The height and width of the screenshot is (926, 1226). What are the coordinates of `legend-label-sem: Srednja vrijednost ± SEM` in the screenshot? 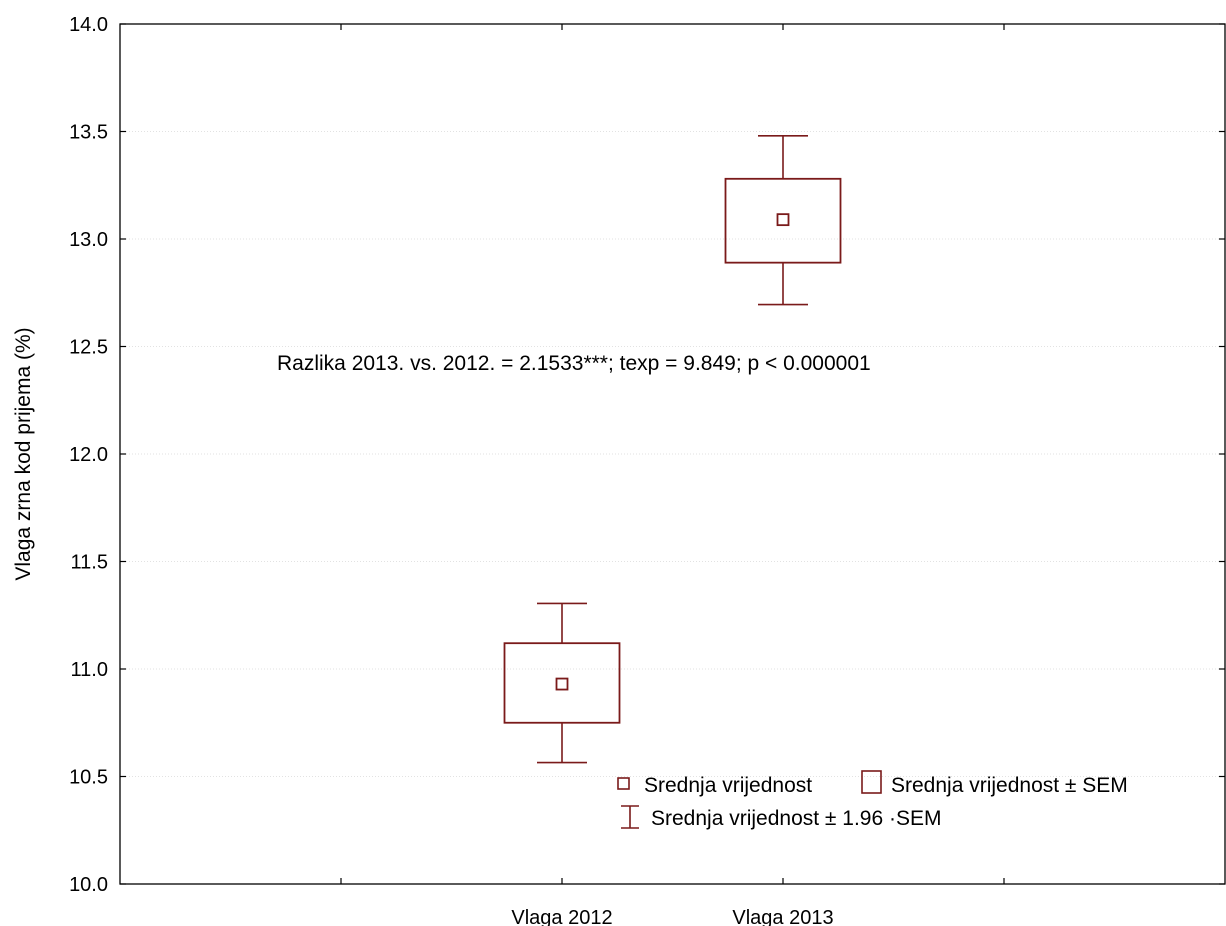 It's located at (1009, 785).